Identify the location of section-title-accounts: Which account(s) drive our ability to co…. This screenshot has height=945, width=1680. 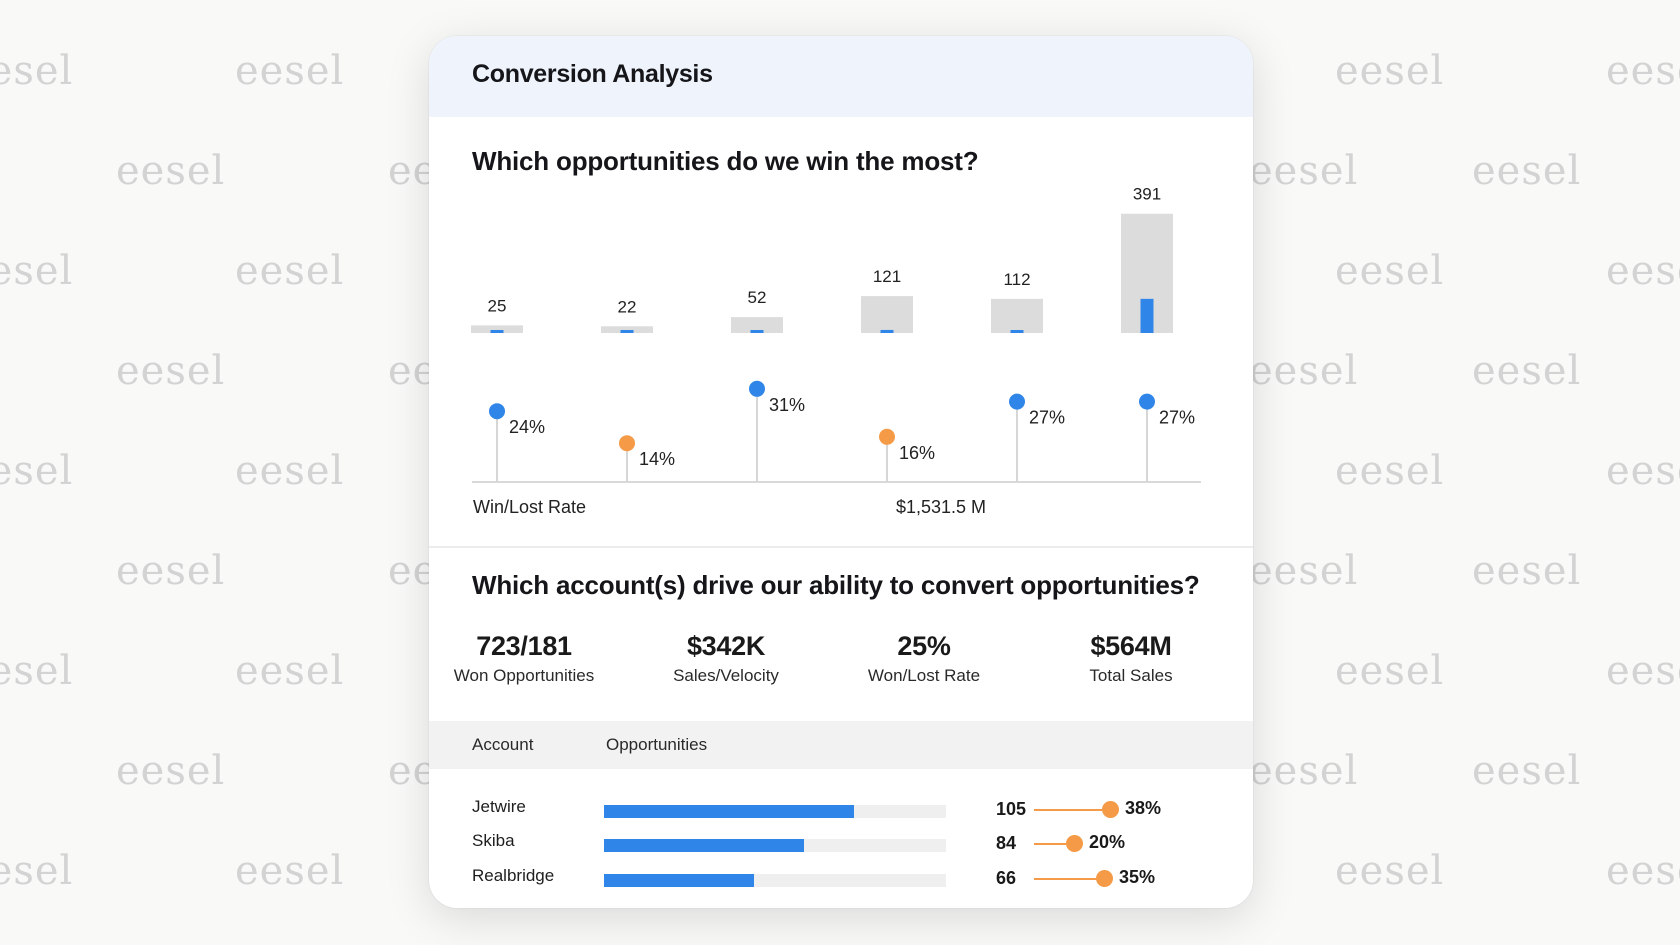
(836, 585).